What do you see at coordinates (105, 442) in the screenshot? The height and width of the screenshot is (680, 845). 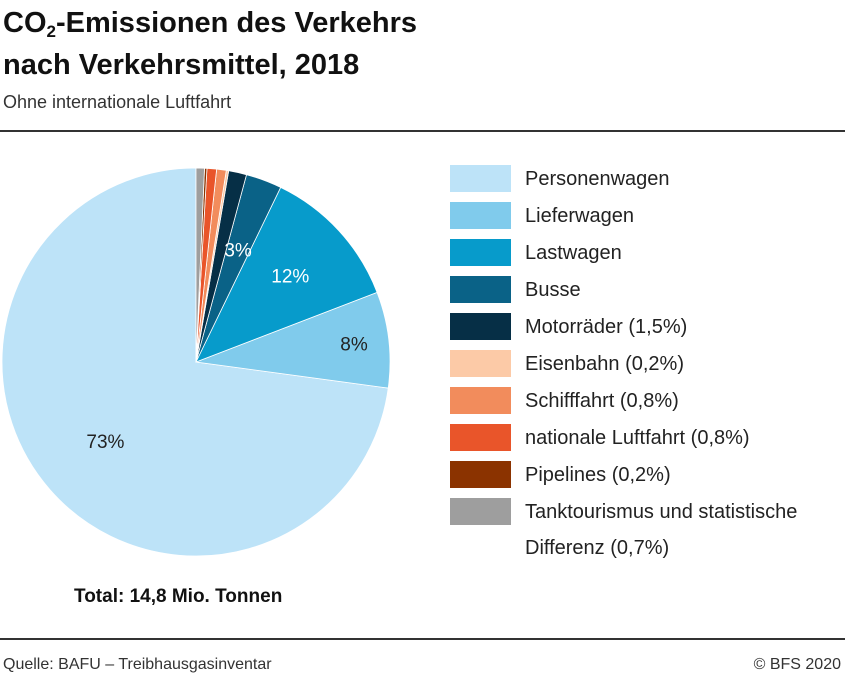 I see `slice-label-personenwagen: 73%` at bounding box center [105, 442].